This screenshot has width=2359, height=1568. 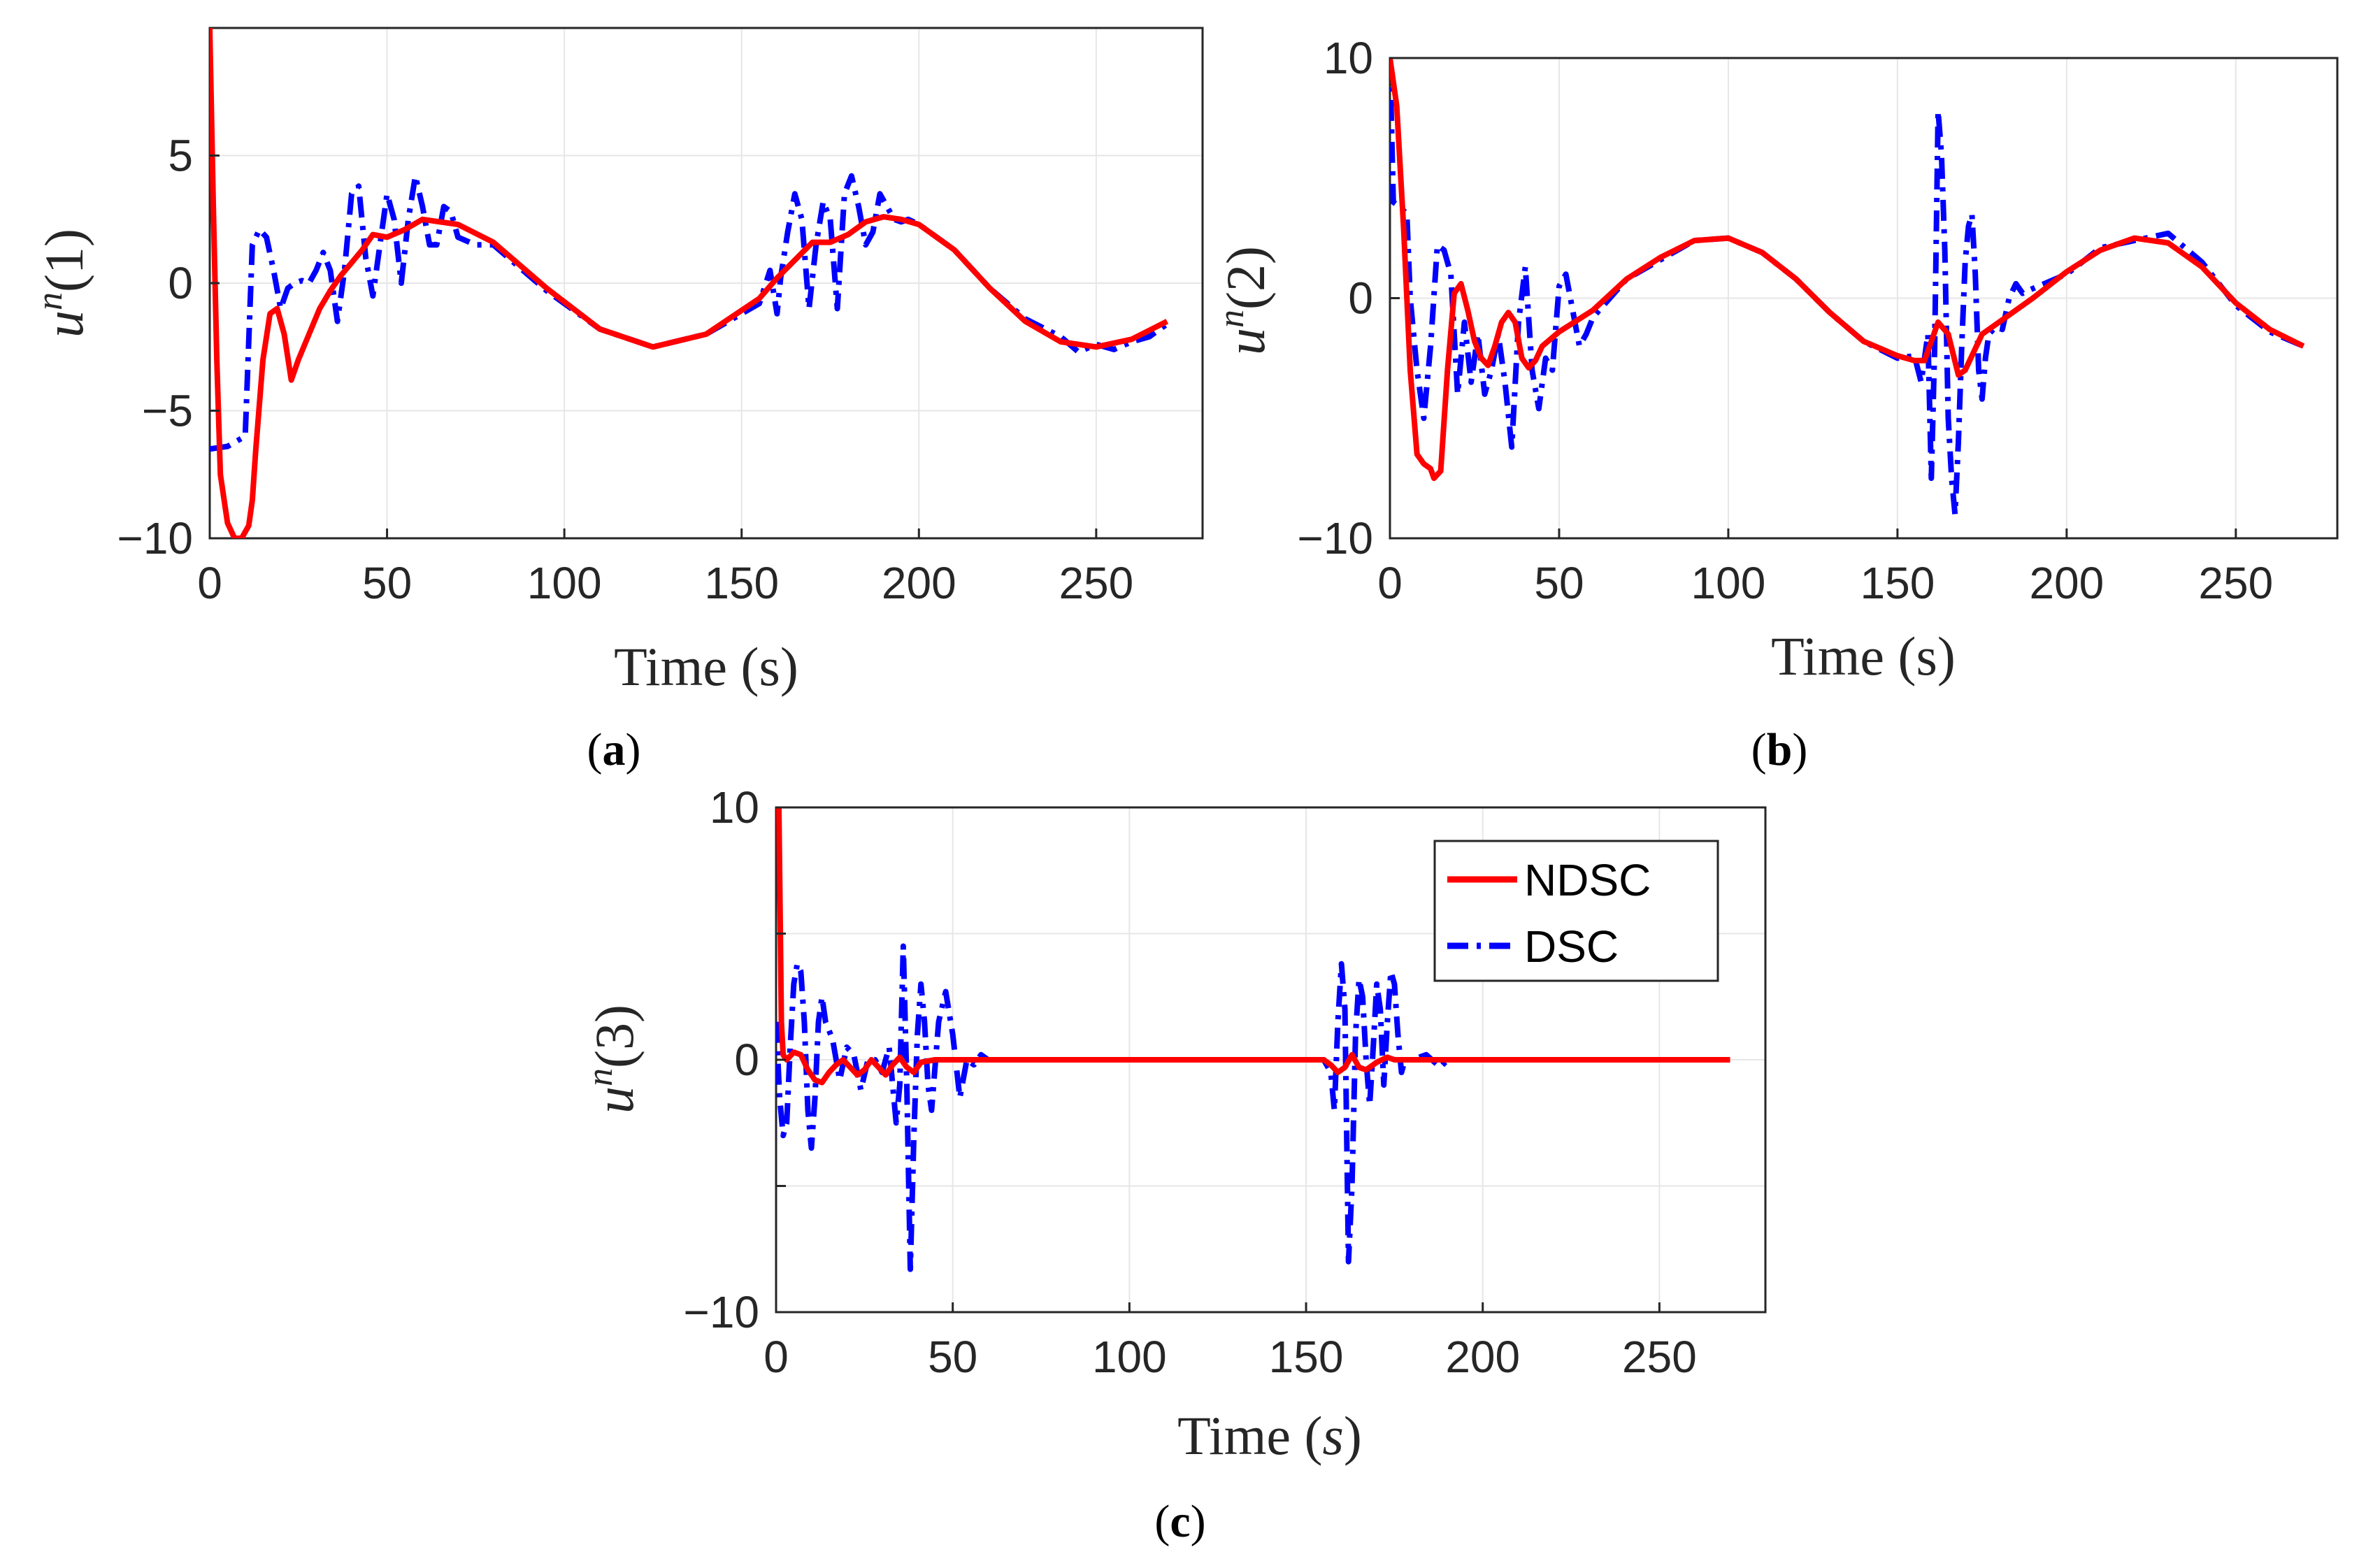 I want to click on panel-a-ylabel-base: u, so click(x=64, y=324).